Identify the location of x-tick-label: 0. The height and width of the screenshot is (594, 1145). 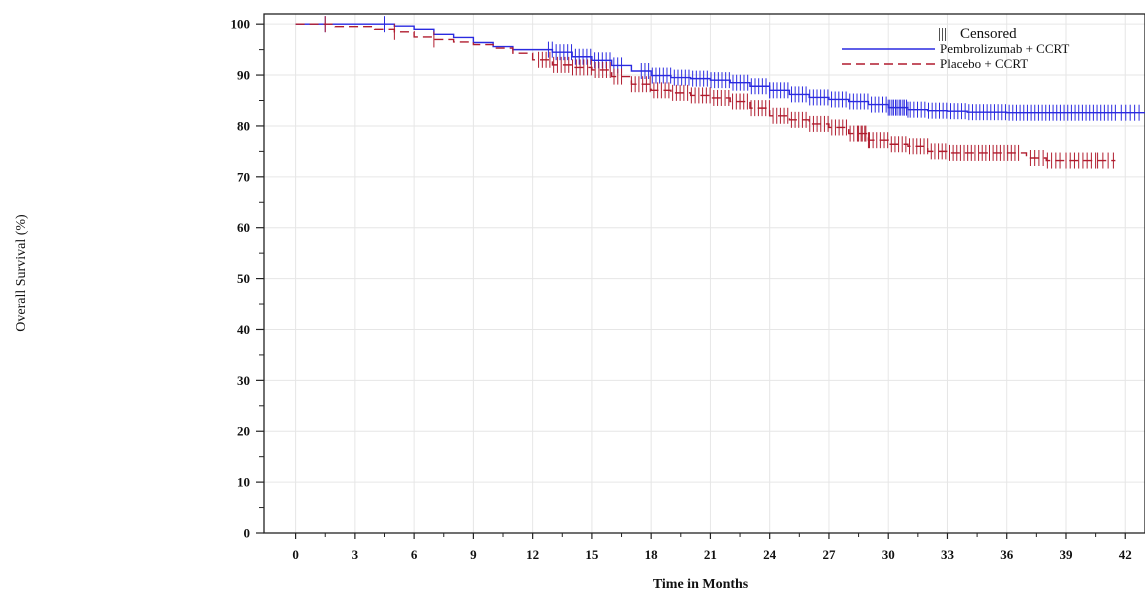
(295, 554).